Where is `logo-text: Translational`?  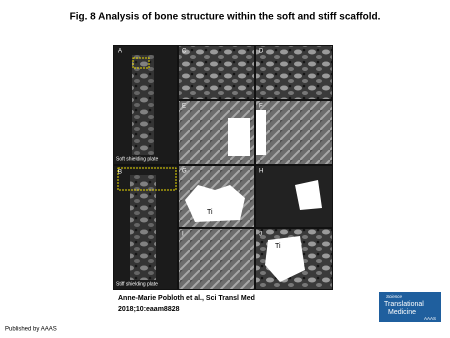 logo-text: Translational is located at coordinates (404, 304).